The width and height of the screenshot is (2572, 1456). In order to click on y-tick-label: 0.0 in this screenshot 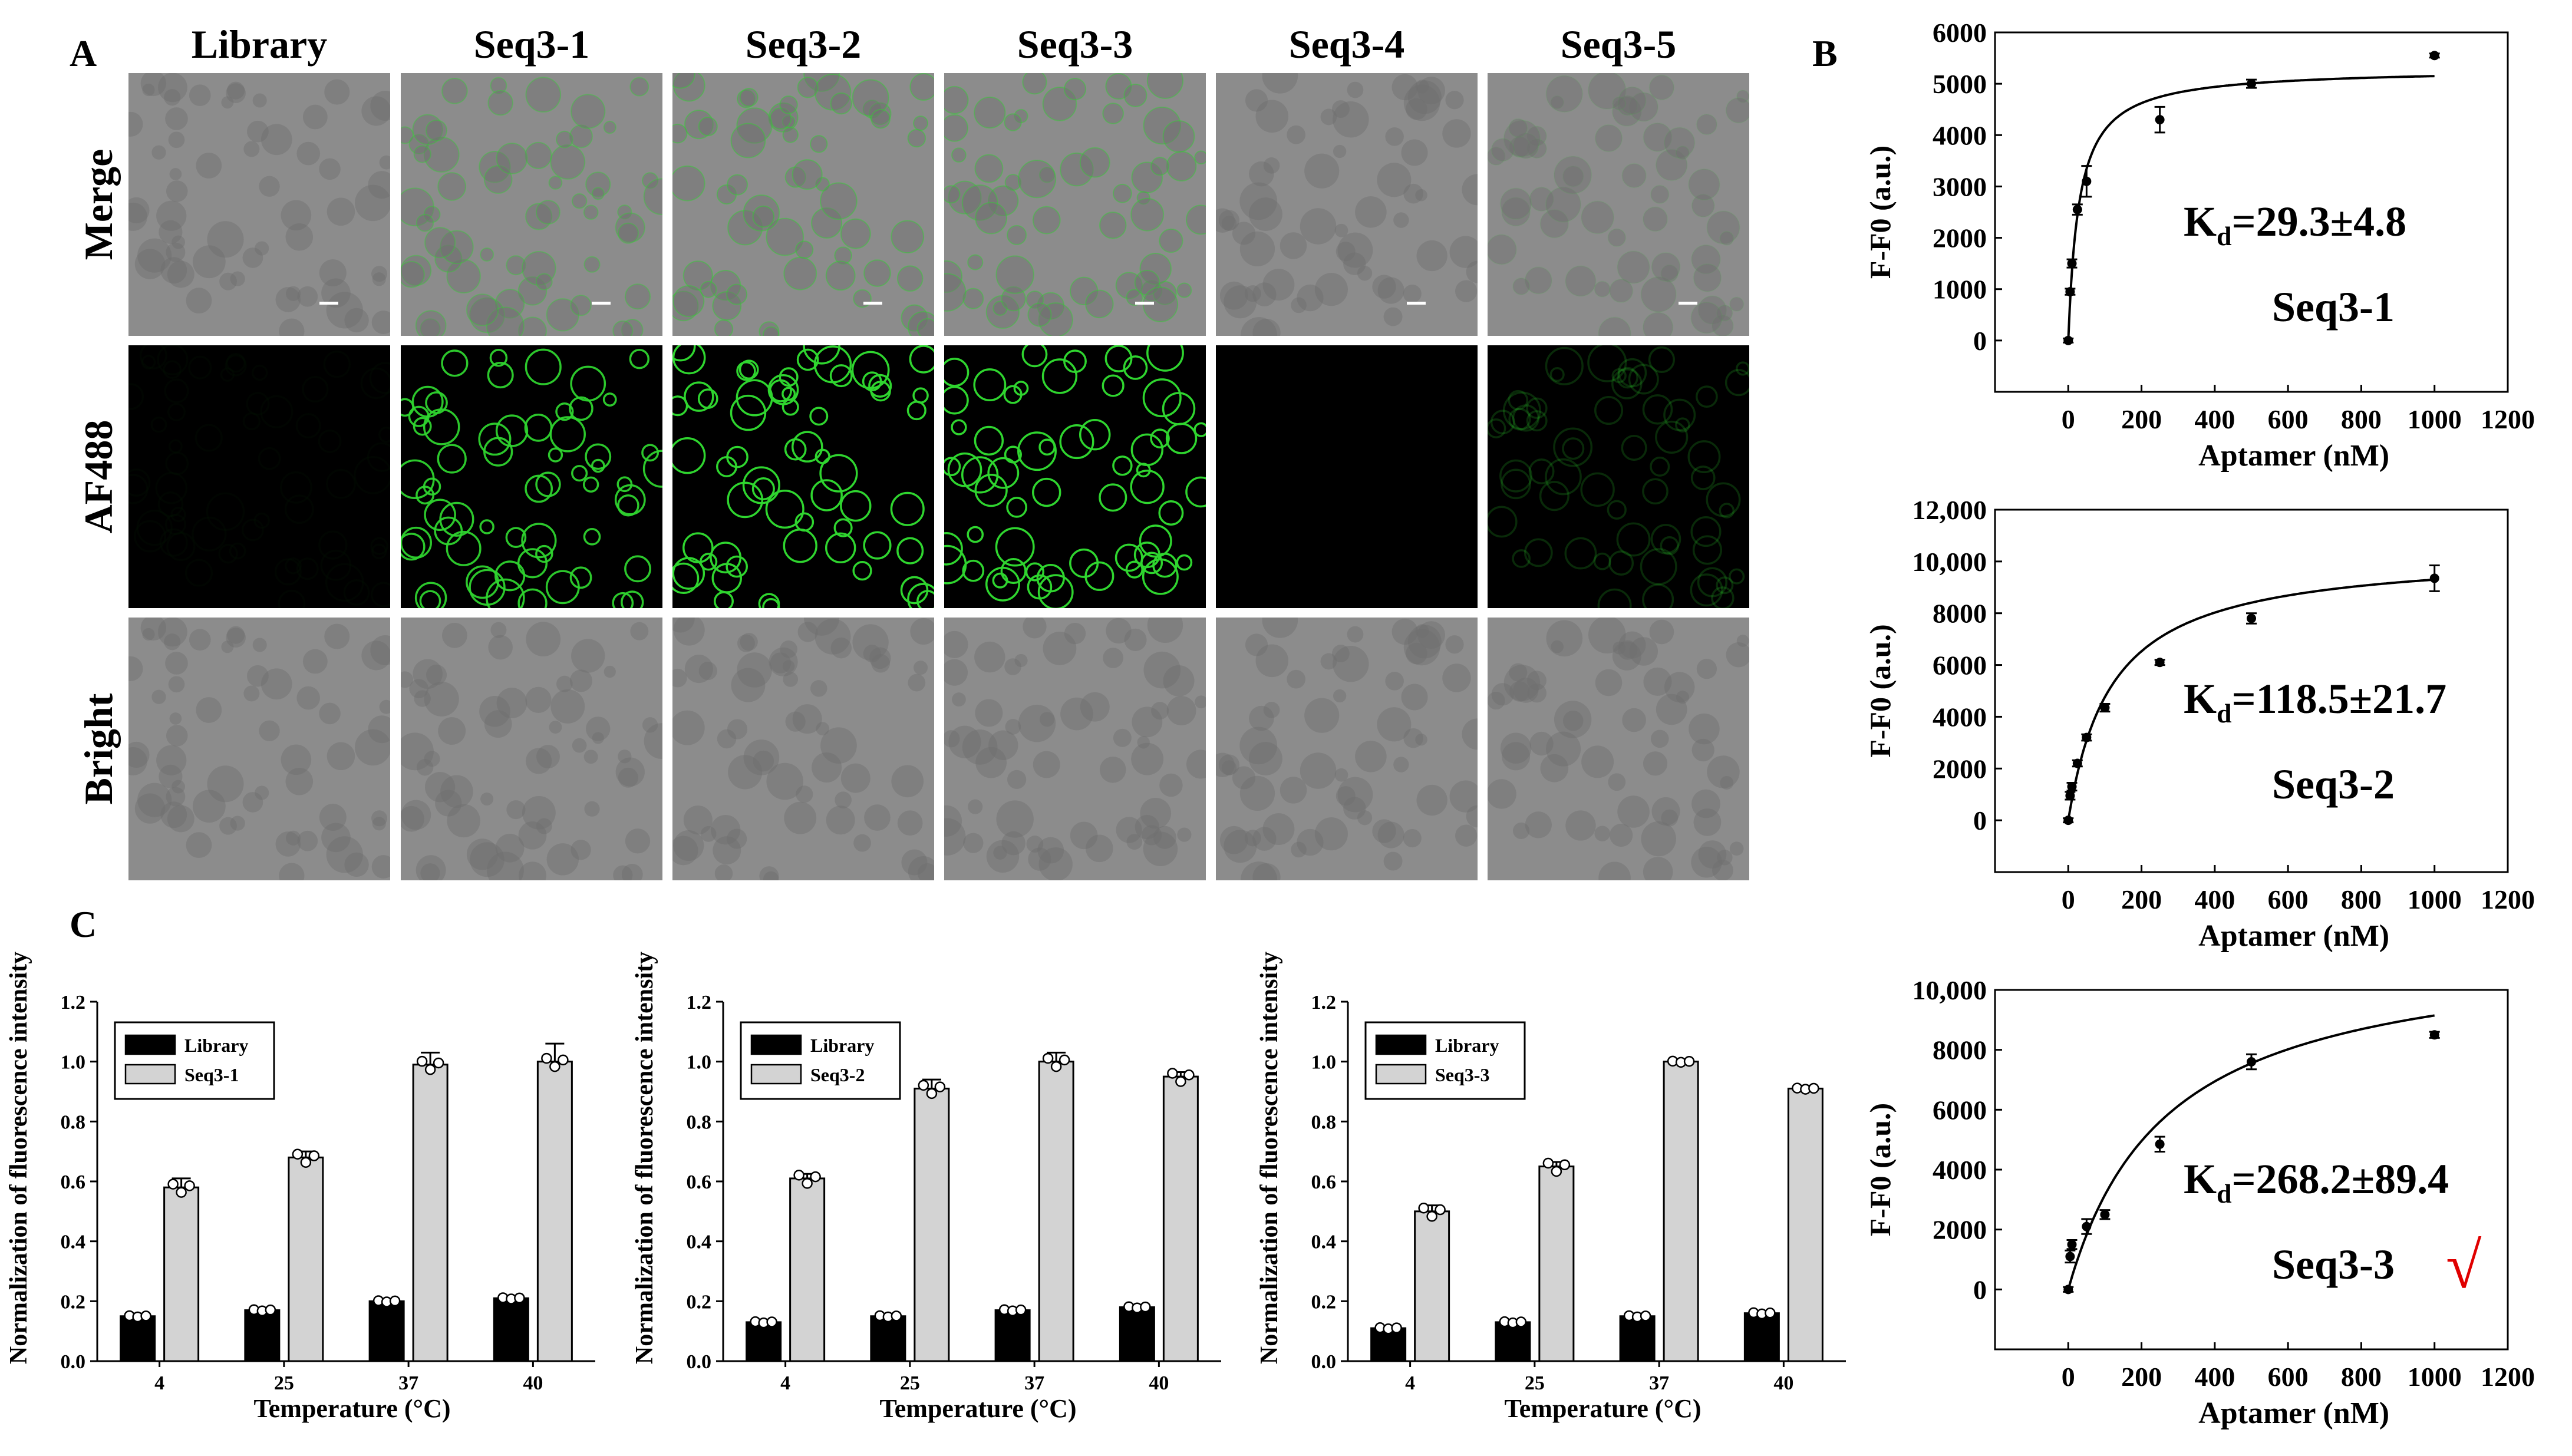, I will do `click(699, 1362)`.